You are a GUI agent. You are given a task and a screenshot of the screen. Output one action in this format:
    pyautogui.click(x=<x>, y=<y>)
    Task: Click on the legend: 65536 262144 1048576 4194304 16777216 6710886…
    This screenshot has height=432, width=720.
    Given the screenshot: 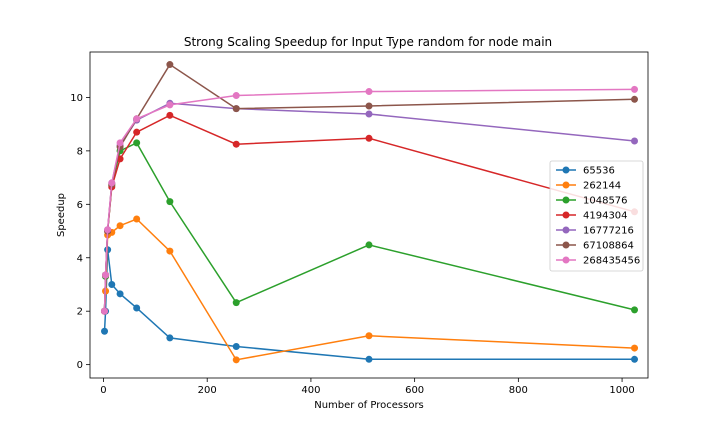 What is the action you would take?
    pyautogui.click(x=596, y=216)
    